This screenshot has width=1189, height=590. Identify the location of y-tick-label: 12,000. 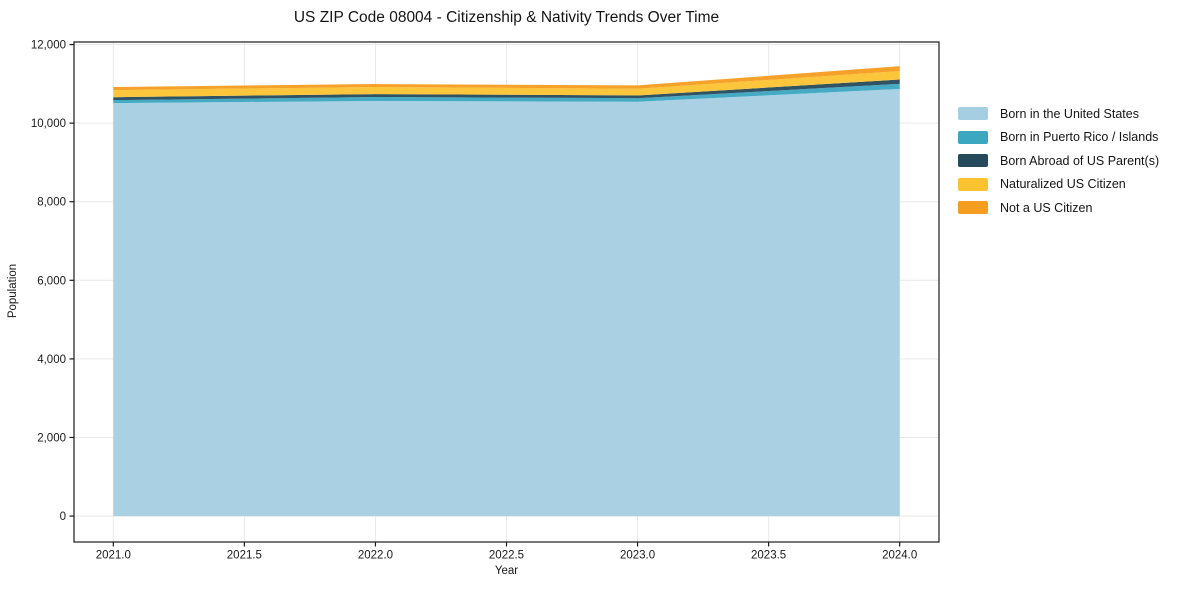
(48, 46).